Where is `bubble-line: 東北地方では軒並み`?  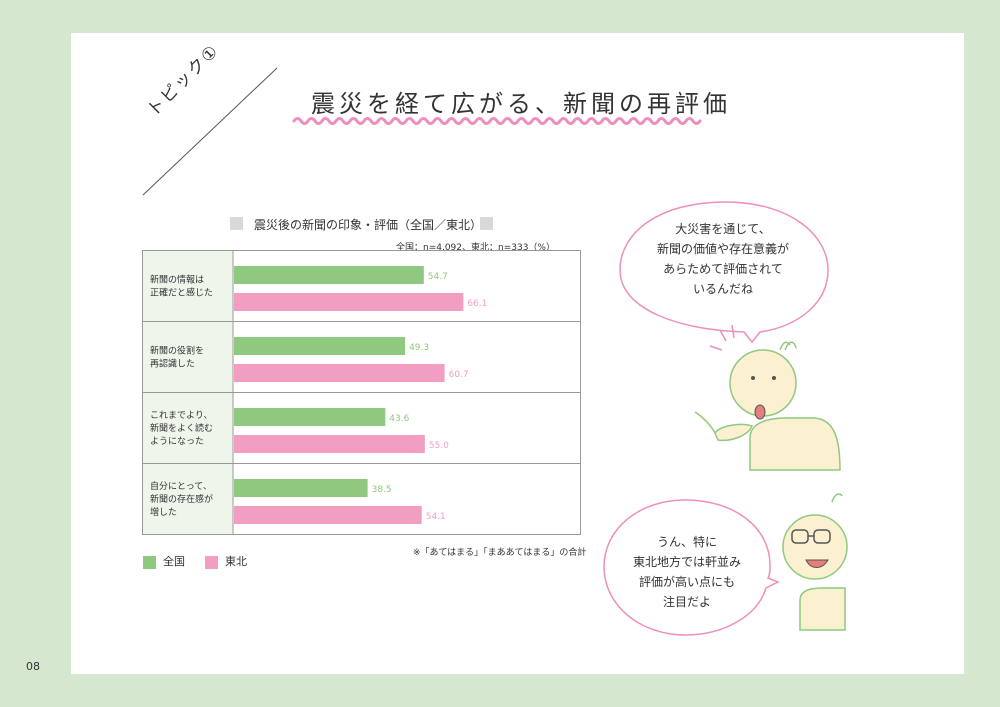
bubble-line: 東北地方では軒並み is located at coordinates (686, 562).